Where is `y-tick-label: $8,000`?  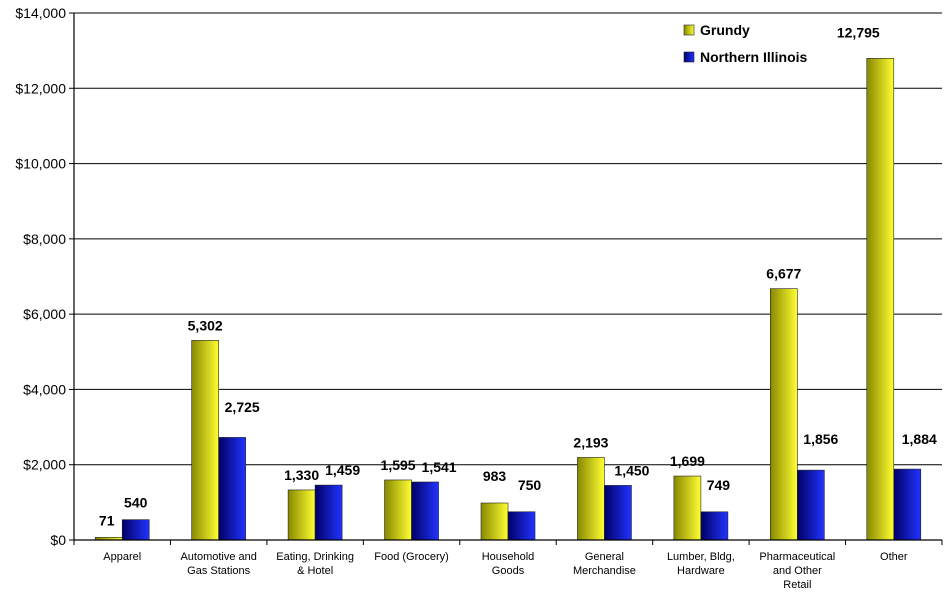
y-tick-label: $8,000 is located at coordinates (44, 239).